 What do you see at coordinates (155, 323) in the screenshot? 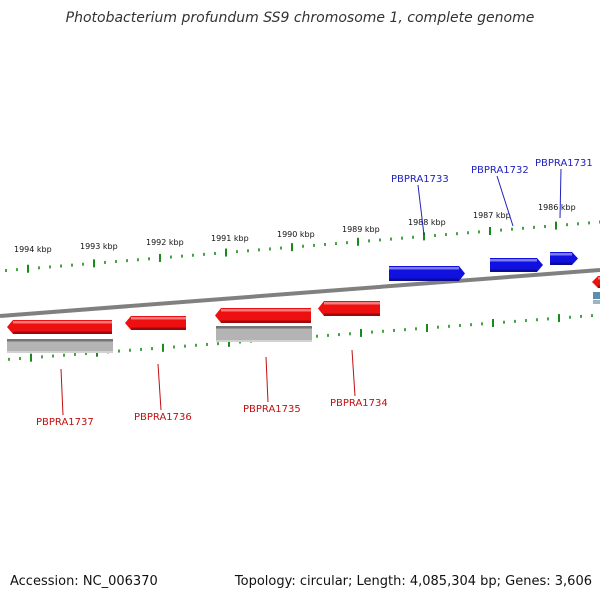
I see `gene-arrow-pbpra1736` at bounding box center [155, 323].